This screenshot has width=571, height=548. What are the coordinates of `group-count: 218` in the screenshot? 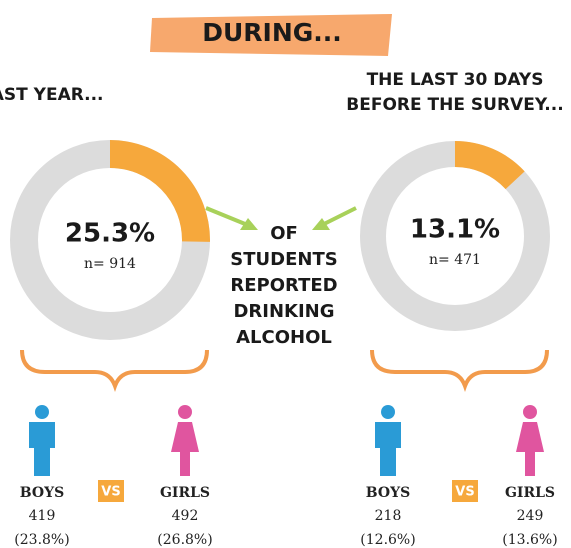 It's located at (388, 516).